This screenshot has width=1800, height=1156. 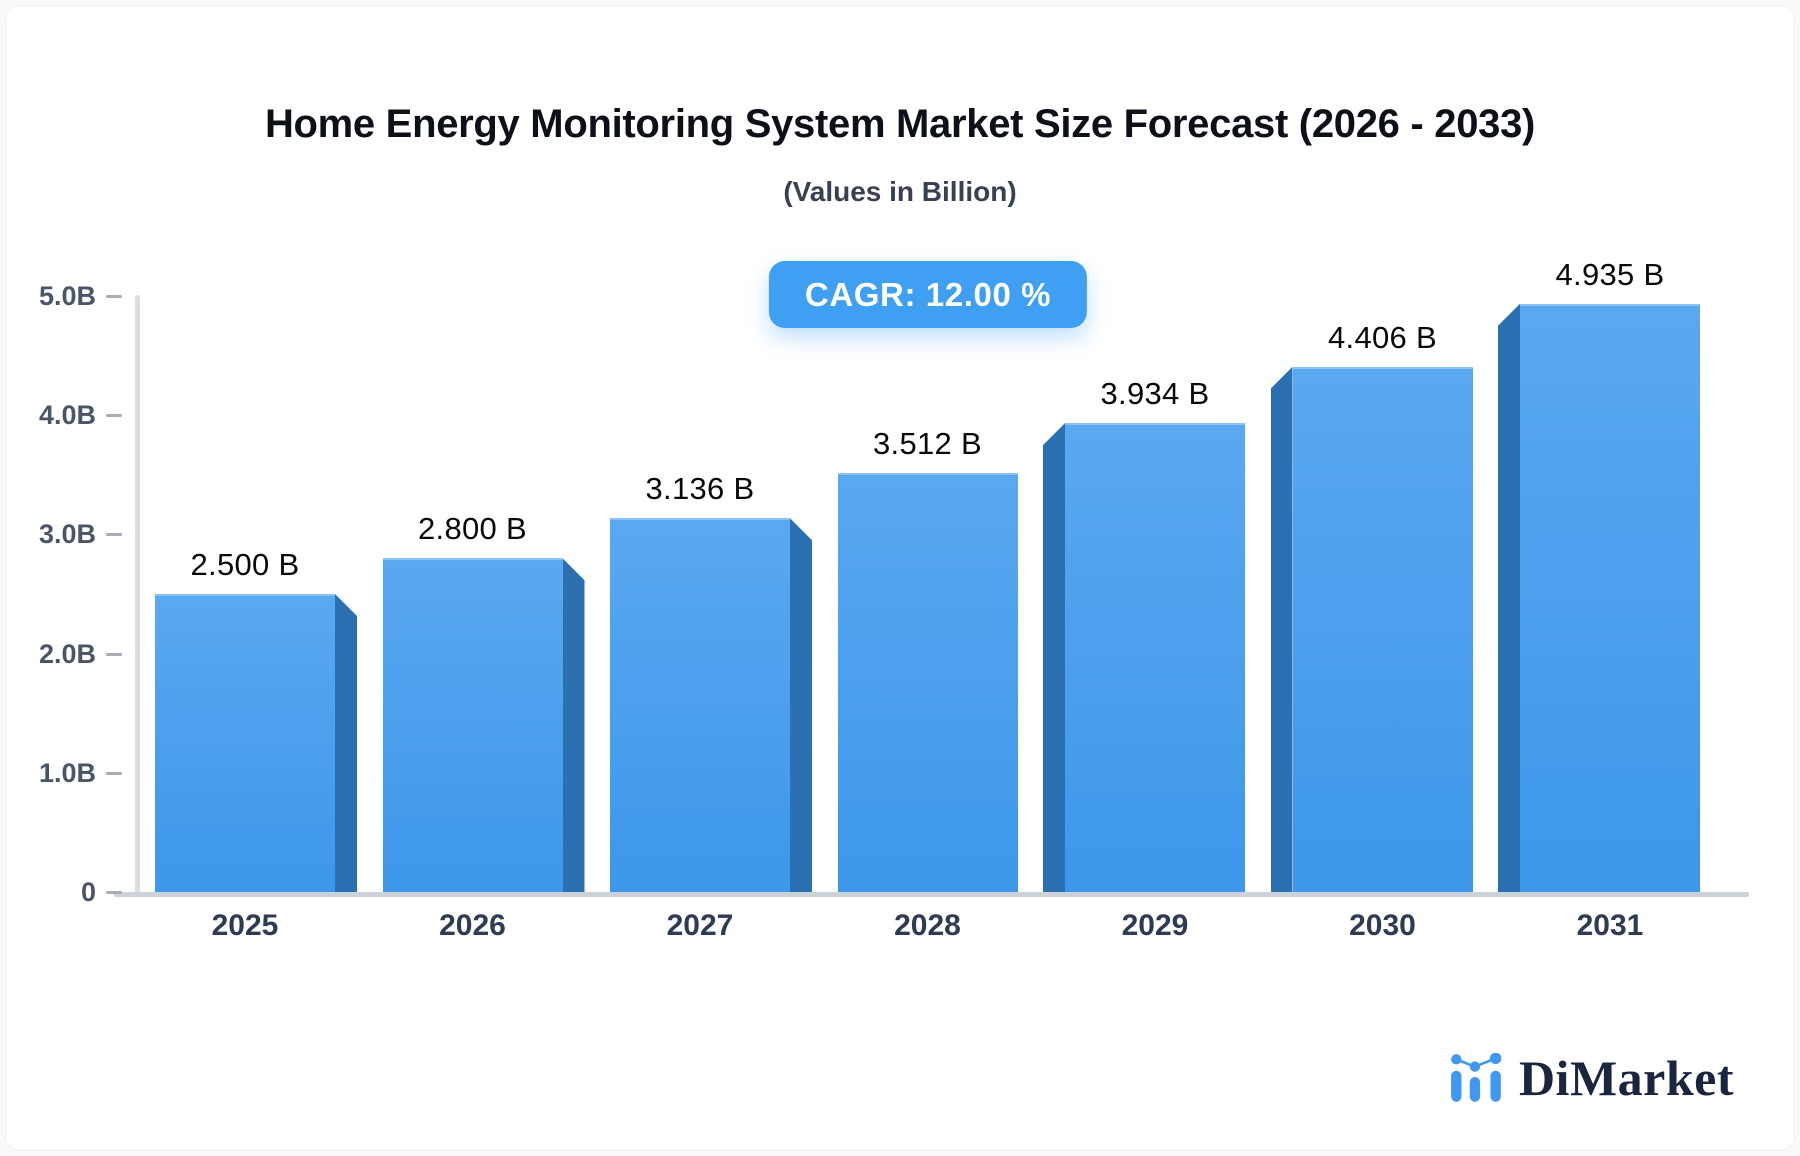 I want to click on x-axis-baseline, so click(x=931, y=894).